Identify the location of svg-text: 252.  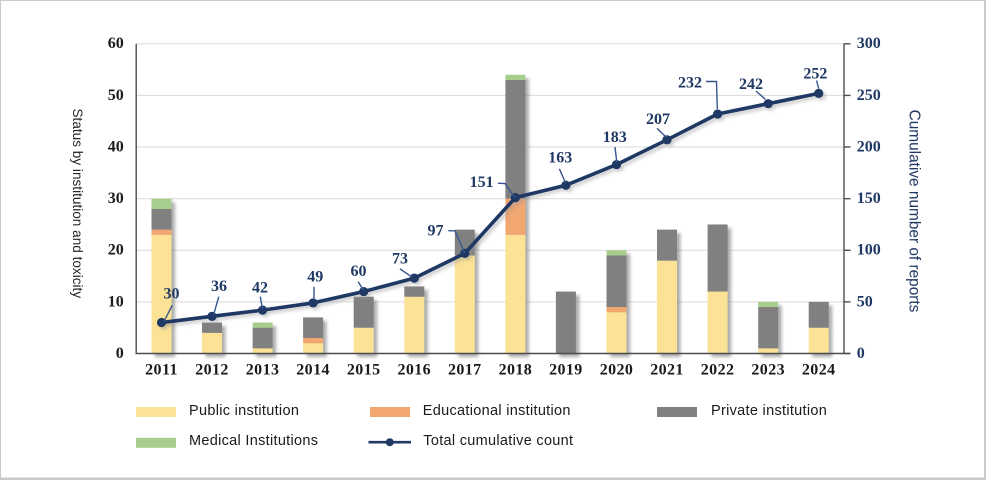
(815, 73).